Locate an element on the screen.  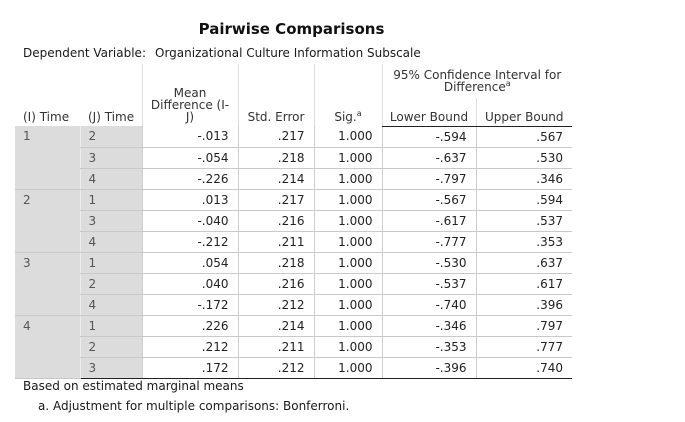
table-row: 3.172.212 1.000 -.396.740 is located at coordinates (294, 368).